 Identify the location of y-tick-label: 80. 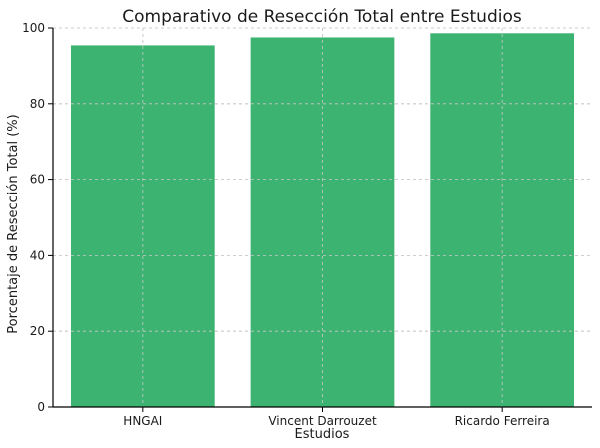
(37, 104).